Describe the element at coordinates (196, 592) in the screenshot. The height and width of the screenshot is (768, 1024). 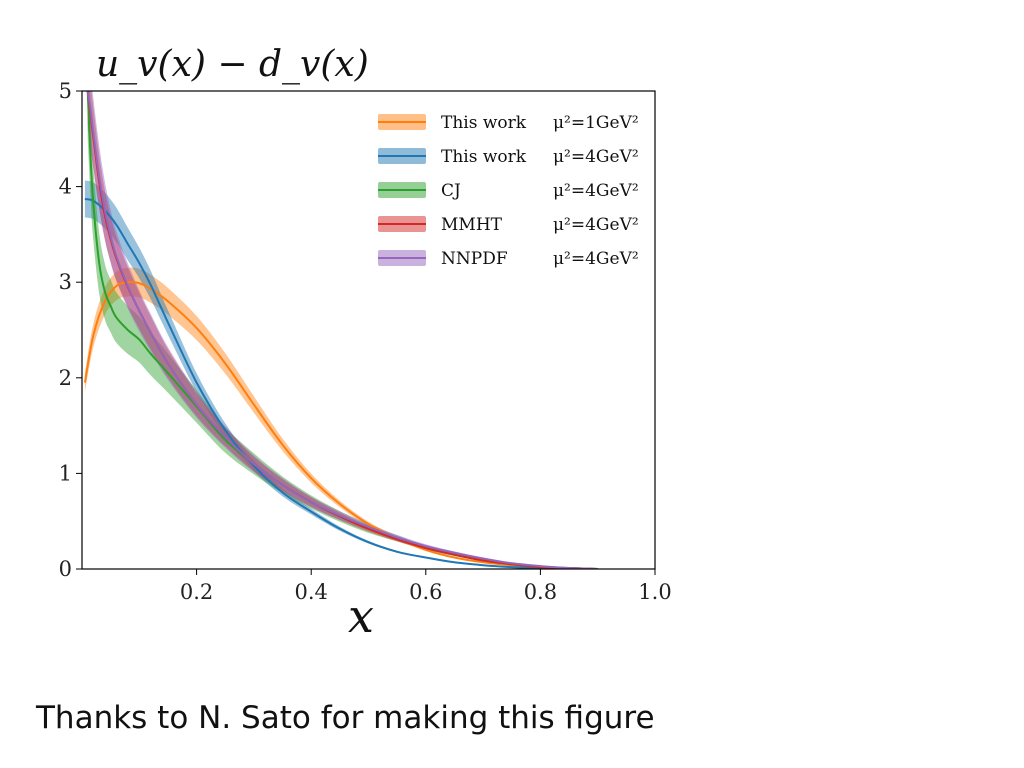
I see `x-tick-label: 0.2` at that location.